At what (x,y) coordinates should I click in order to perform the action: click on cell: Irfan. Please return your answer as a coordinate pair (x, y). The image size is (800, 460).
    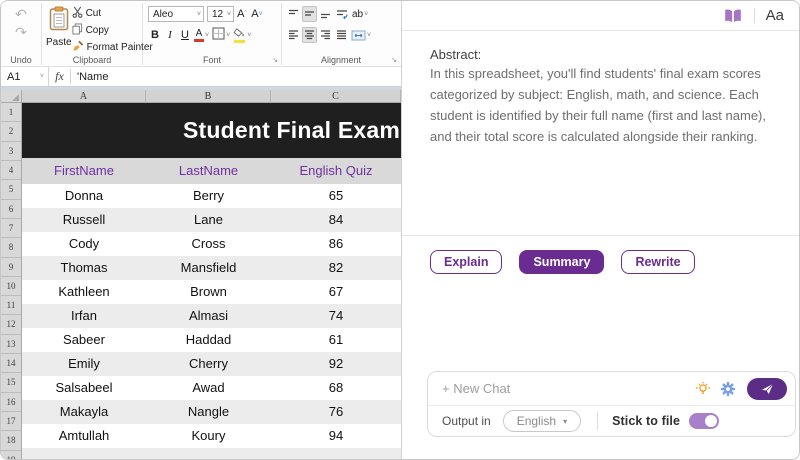
    Looking at the image, I should click on (83, 315).